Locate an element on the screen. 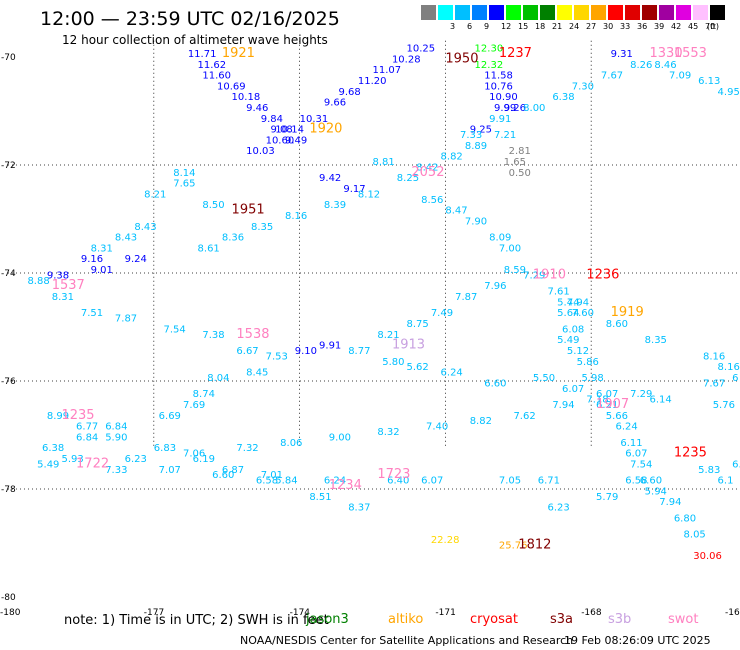  wave-height-point: 7.05 is located at coordinates (510, 481).